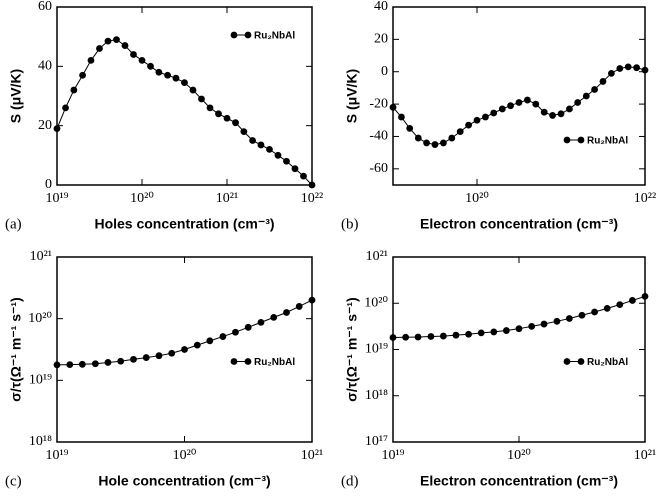 The image size is (659, 504). What do you see at coordinates (376, 349) in the screenshot?
I see `y-tick-label: 10¹⁹` at bounding box center [376, 349].